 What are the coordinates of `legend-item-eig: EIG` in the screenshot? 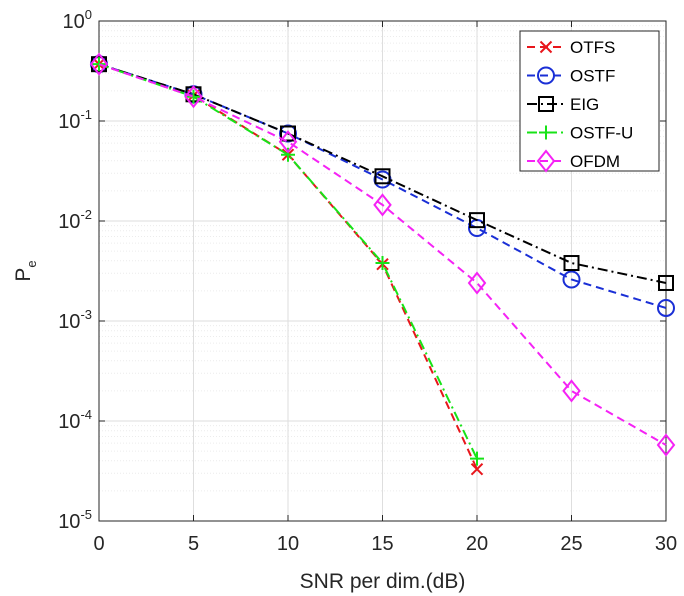 It's located at (563, 104).